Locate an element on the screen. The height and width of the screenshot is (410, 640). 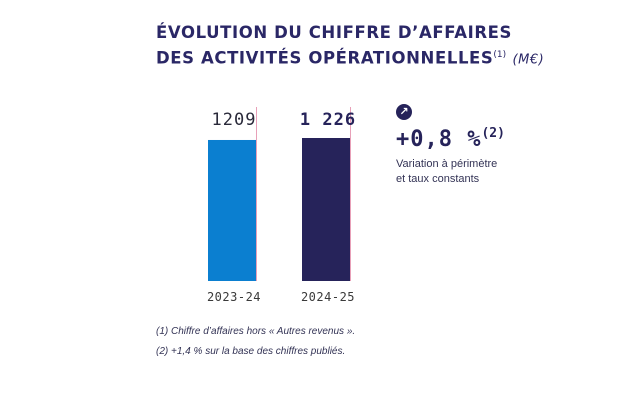
variation-value-text: +0,8 % is located at coordinates (439, 139).